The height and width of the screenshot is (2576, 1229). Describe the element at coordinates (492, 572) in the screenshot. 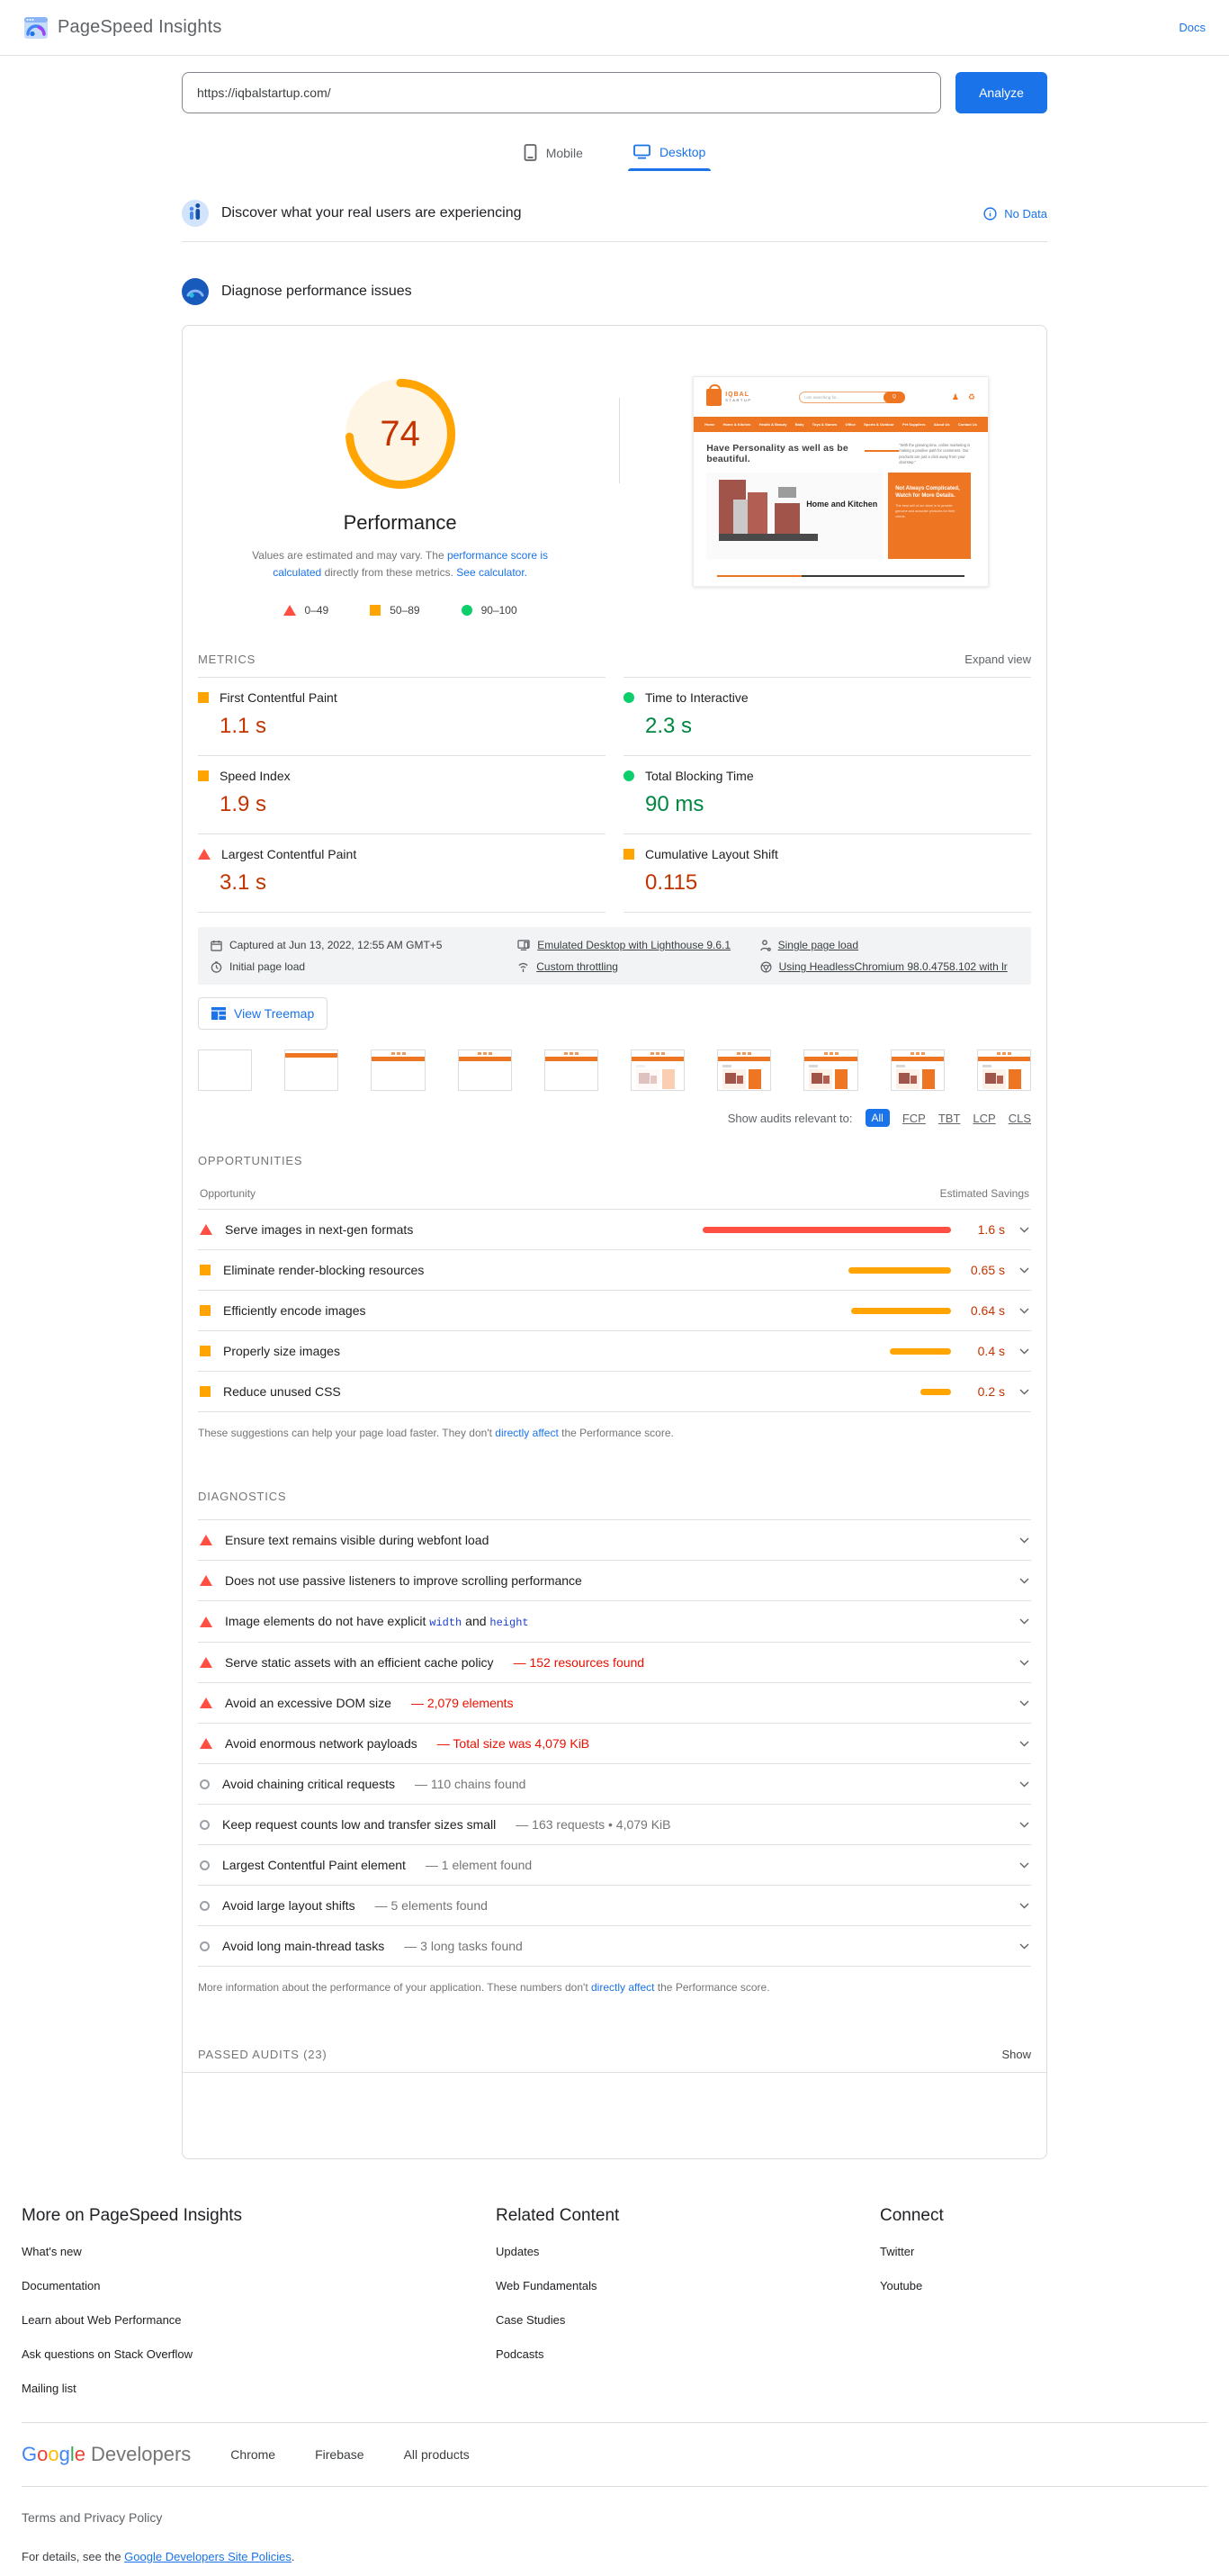

I see `see-calculator-link: See calculator.` at that location.